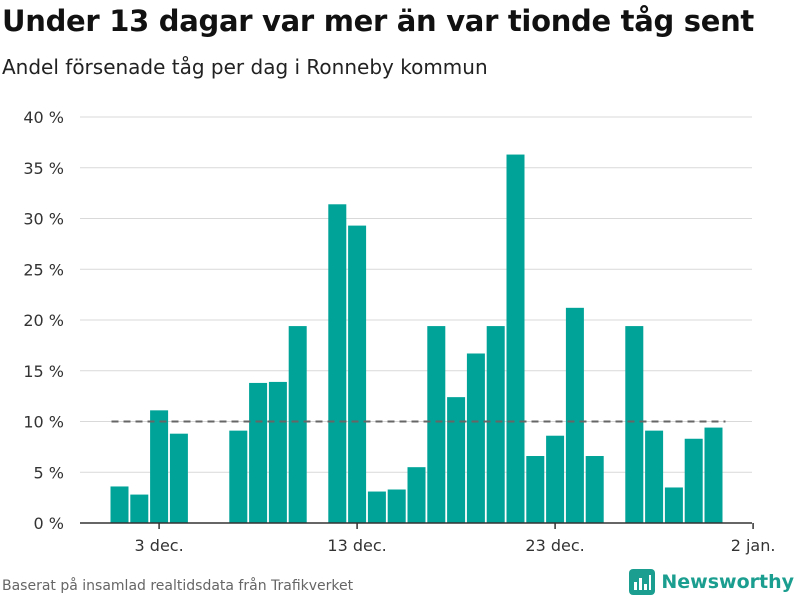 The width and height of the screenshot is (800, 600). What do you see at coordinates (753, 545) in the screenshot?
I see `x-tick-label: 2 jan.` at bounding box center [753, 545].